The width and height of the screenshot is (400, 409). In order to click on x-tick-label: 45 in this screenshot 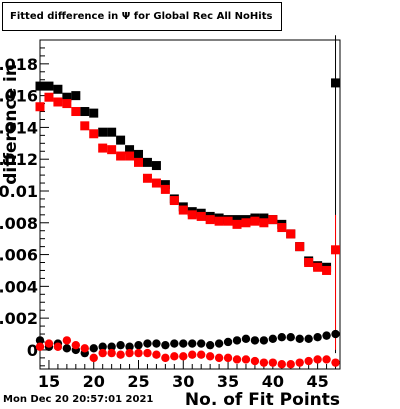, I will do `click(317, 381)`.